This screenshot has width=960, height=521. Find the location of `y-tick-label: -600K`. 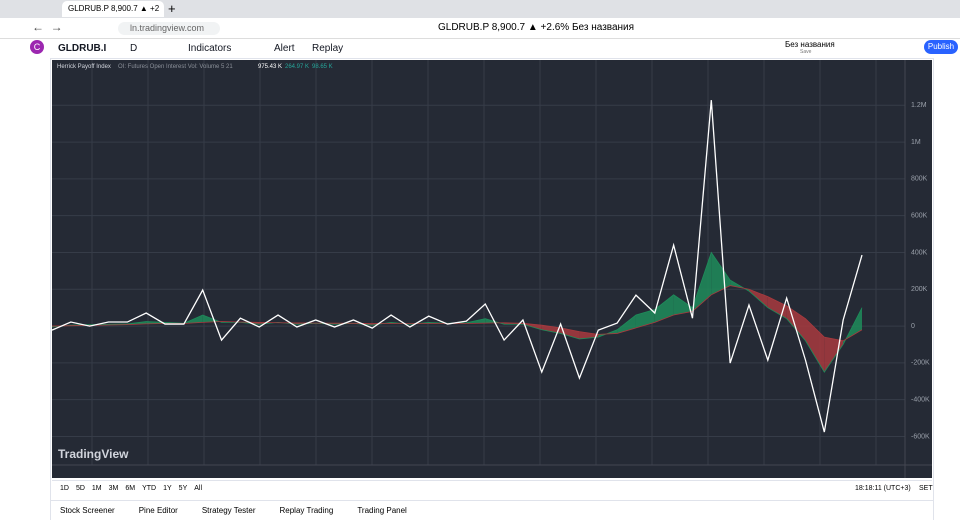

y-tick-label: -600K is located at coordinates (920, 436).